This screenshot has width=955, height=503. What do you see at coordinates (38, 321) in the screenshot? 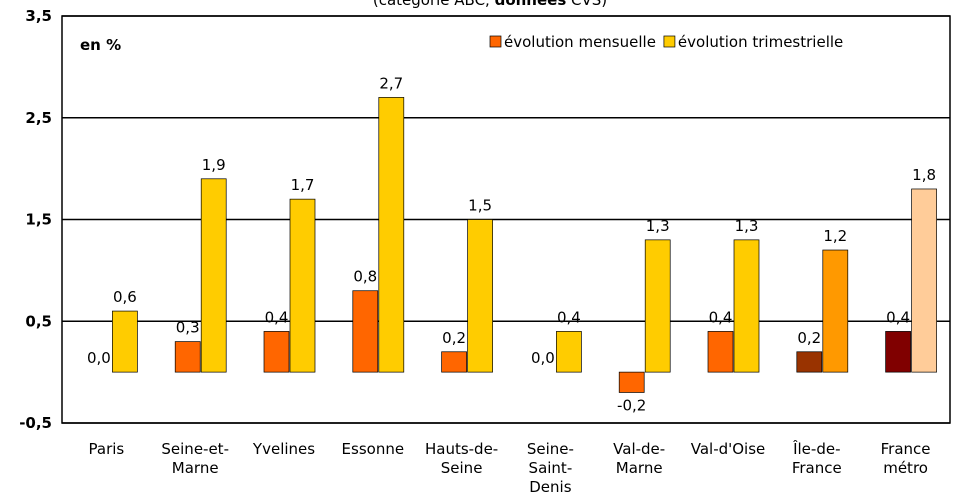
I see `y-tick-label: 0,5` at bounding box center [38, 321].